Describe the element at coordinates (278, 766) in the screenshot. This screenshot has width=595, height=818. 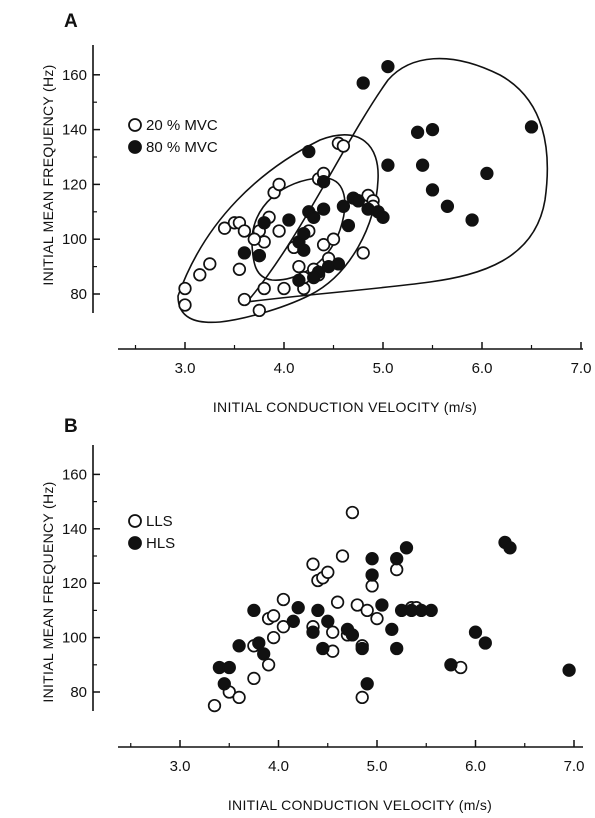
I see `panel-b-x-tick-label: 4.0` at that location.